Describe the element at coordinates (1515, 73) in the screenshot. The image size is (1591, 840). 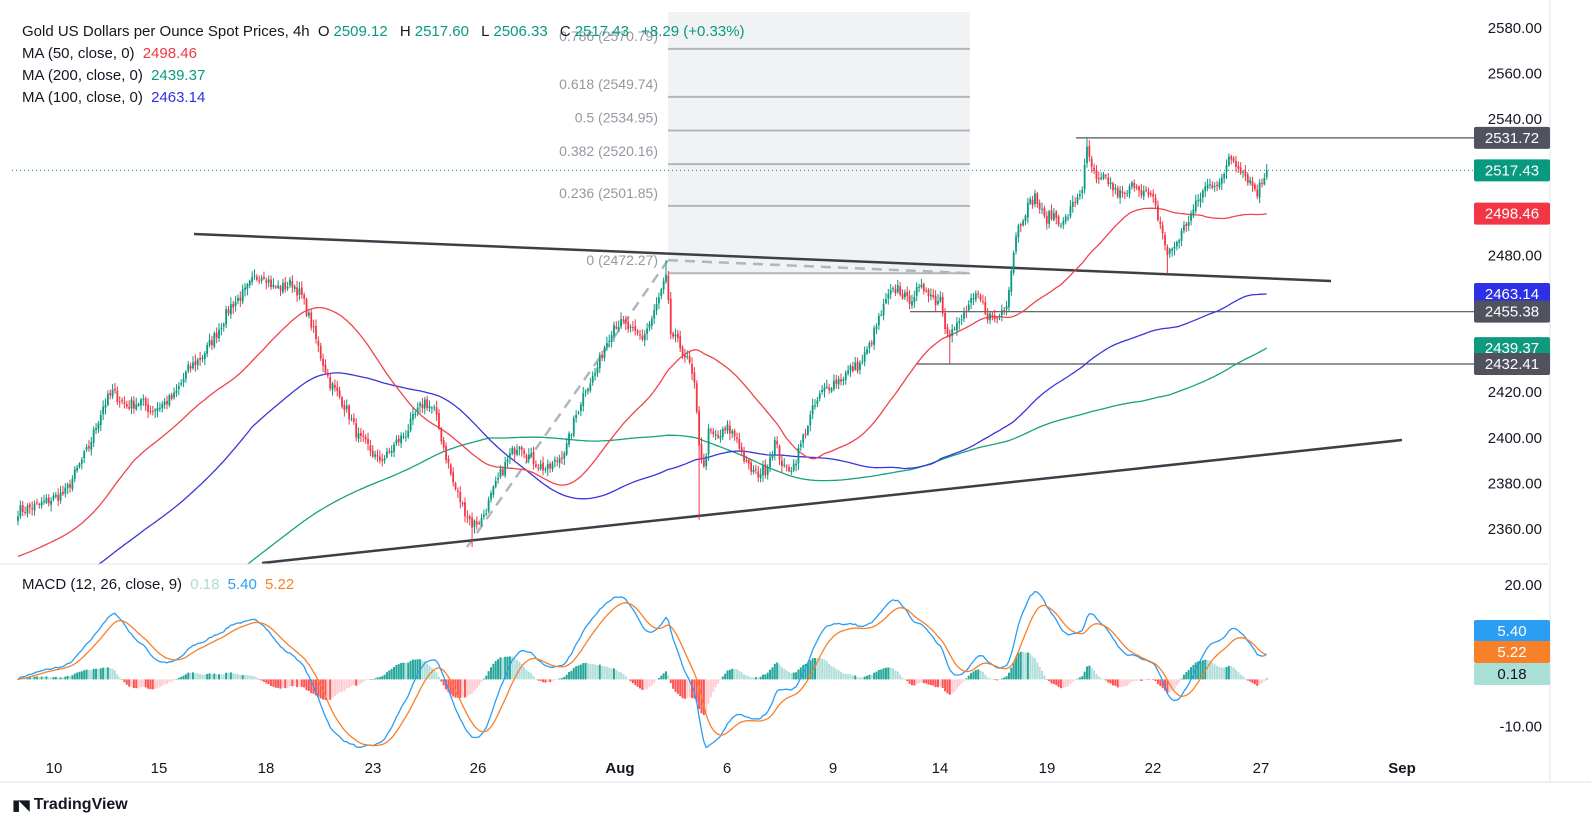
I see `price-tick-label: 2560.00` at that location.